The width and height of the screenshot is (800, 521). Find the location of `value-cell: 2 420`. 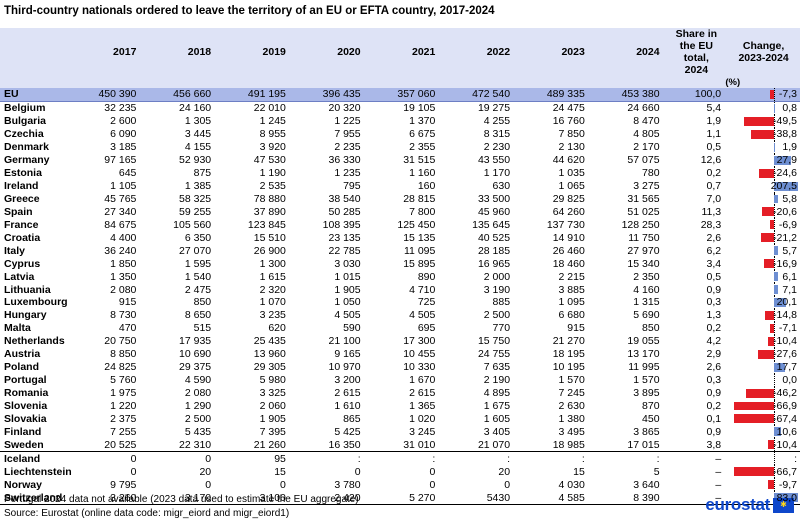

value-cell: 2 420 is located at coordinates (329, 498).